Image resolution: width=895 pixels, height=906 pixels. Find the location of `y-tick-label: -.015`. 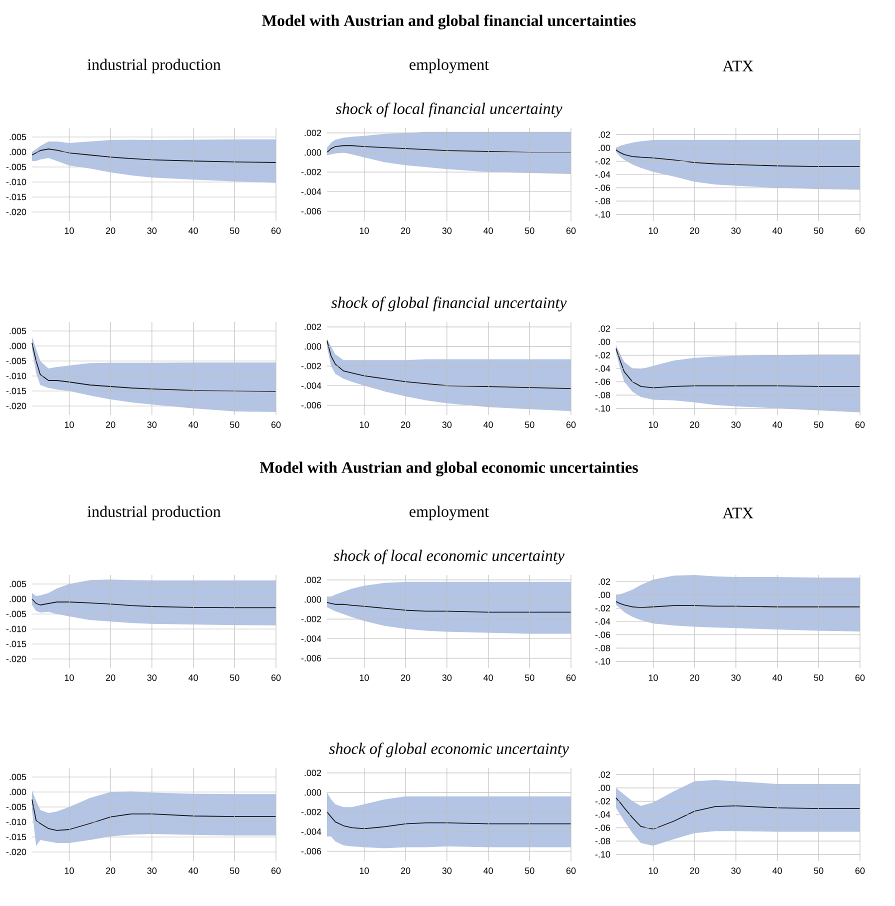

y-tick-label: -.015 is located at coordinates (16, 837).